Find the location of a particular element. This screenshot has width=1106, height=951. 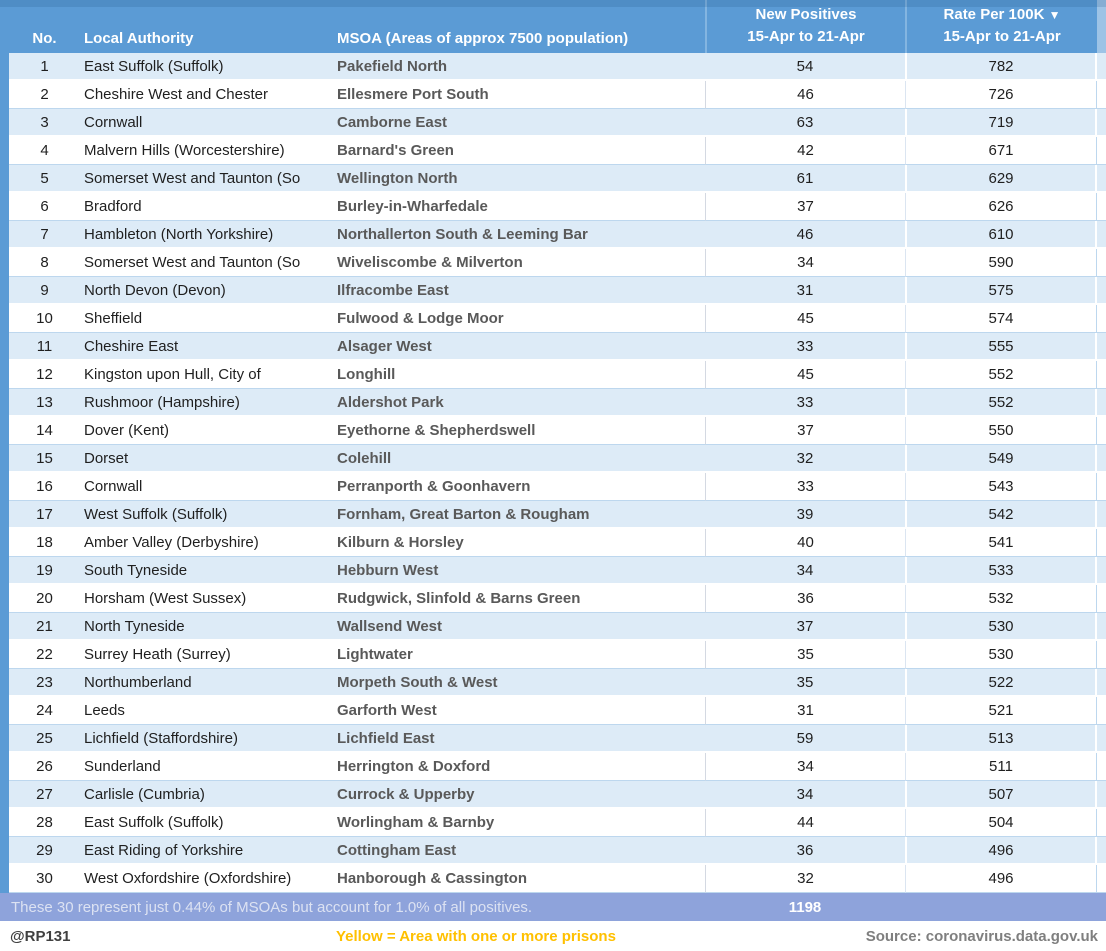

cell-new-positives: 63 is located at coordinates (805, 123).